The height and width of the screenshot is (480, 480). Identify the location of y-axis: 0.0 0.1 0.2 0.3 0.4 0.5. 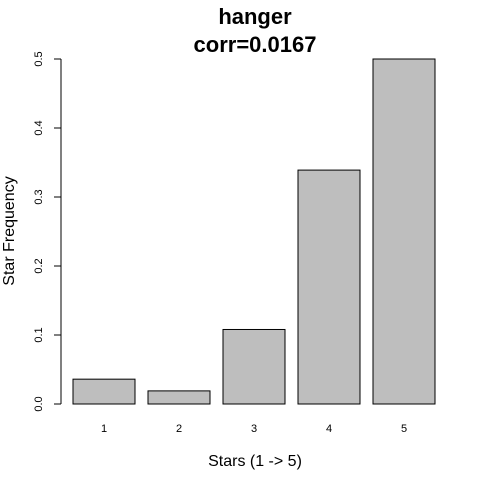
(47, 231).